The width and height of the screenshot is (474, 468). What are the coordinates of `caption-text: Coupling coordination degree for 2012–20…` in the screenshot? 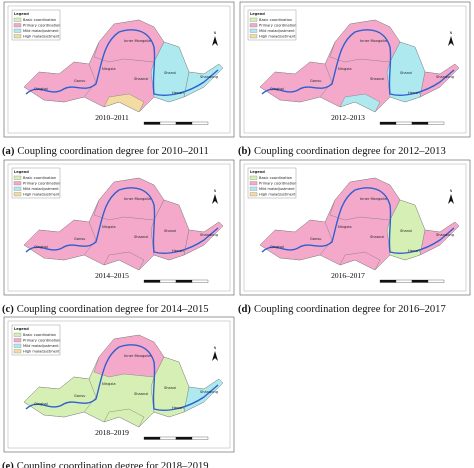 It's located at (350, 151).